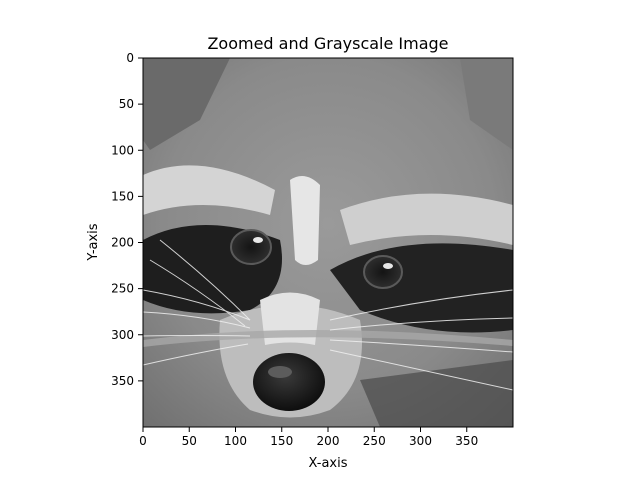 This screenshot has height=480, width=640. I want to click on x-tick-label: 350, so click(466, 441).